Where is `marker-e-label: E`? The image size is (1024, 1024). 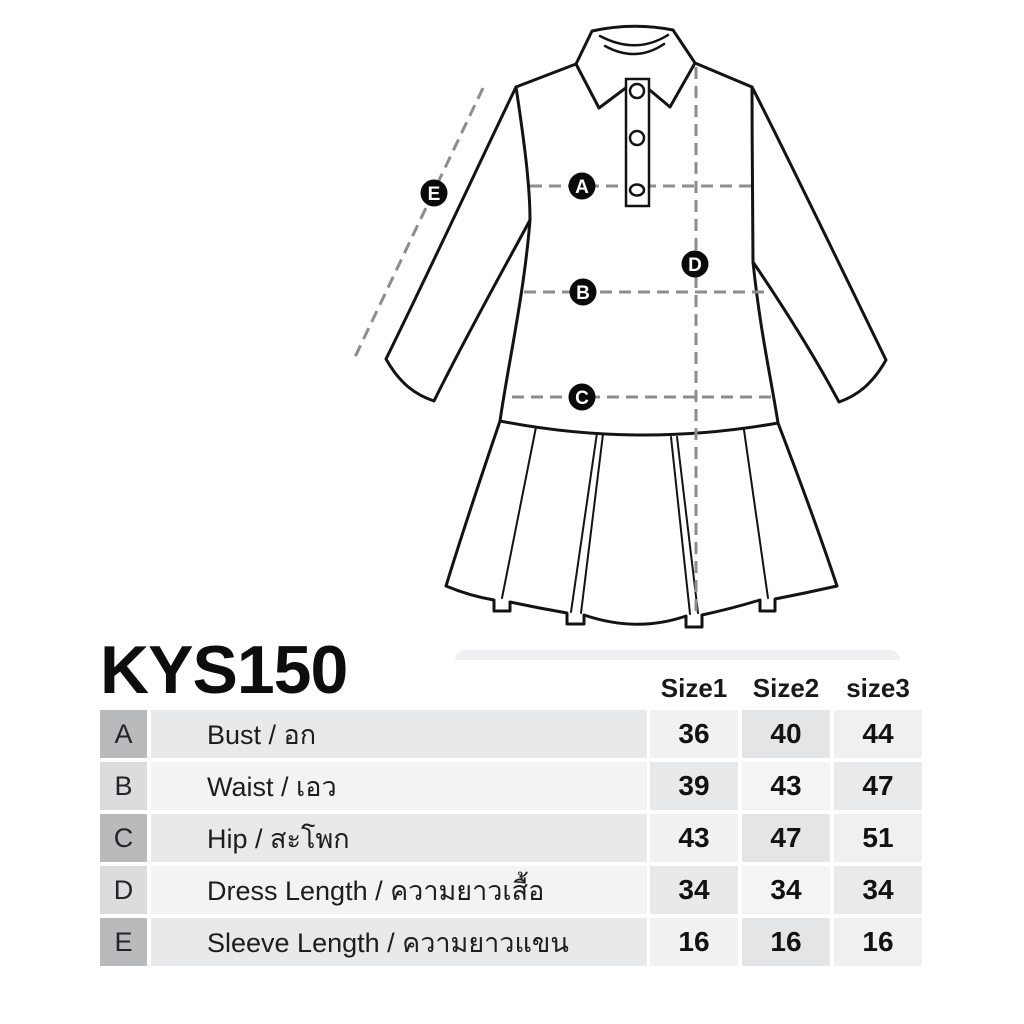 marker-e-label: E is located at coordinates (434, 194).